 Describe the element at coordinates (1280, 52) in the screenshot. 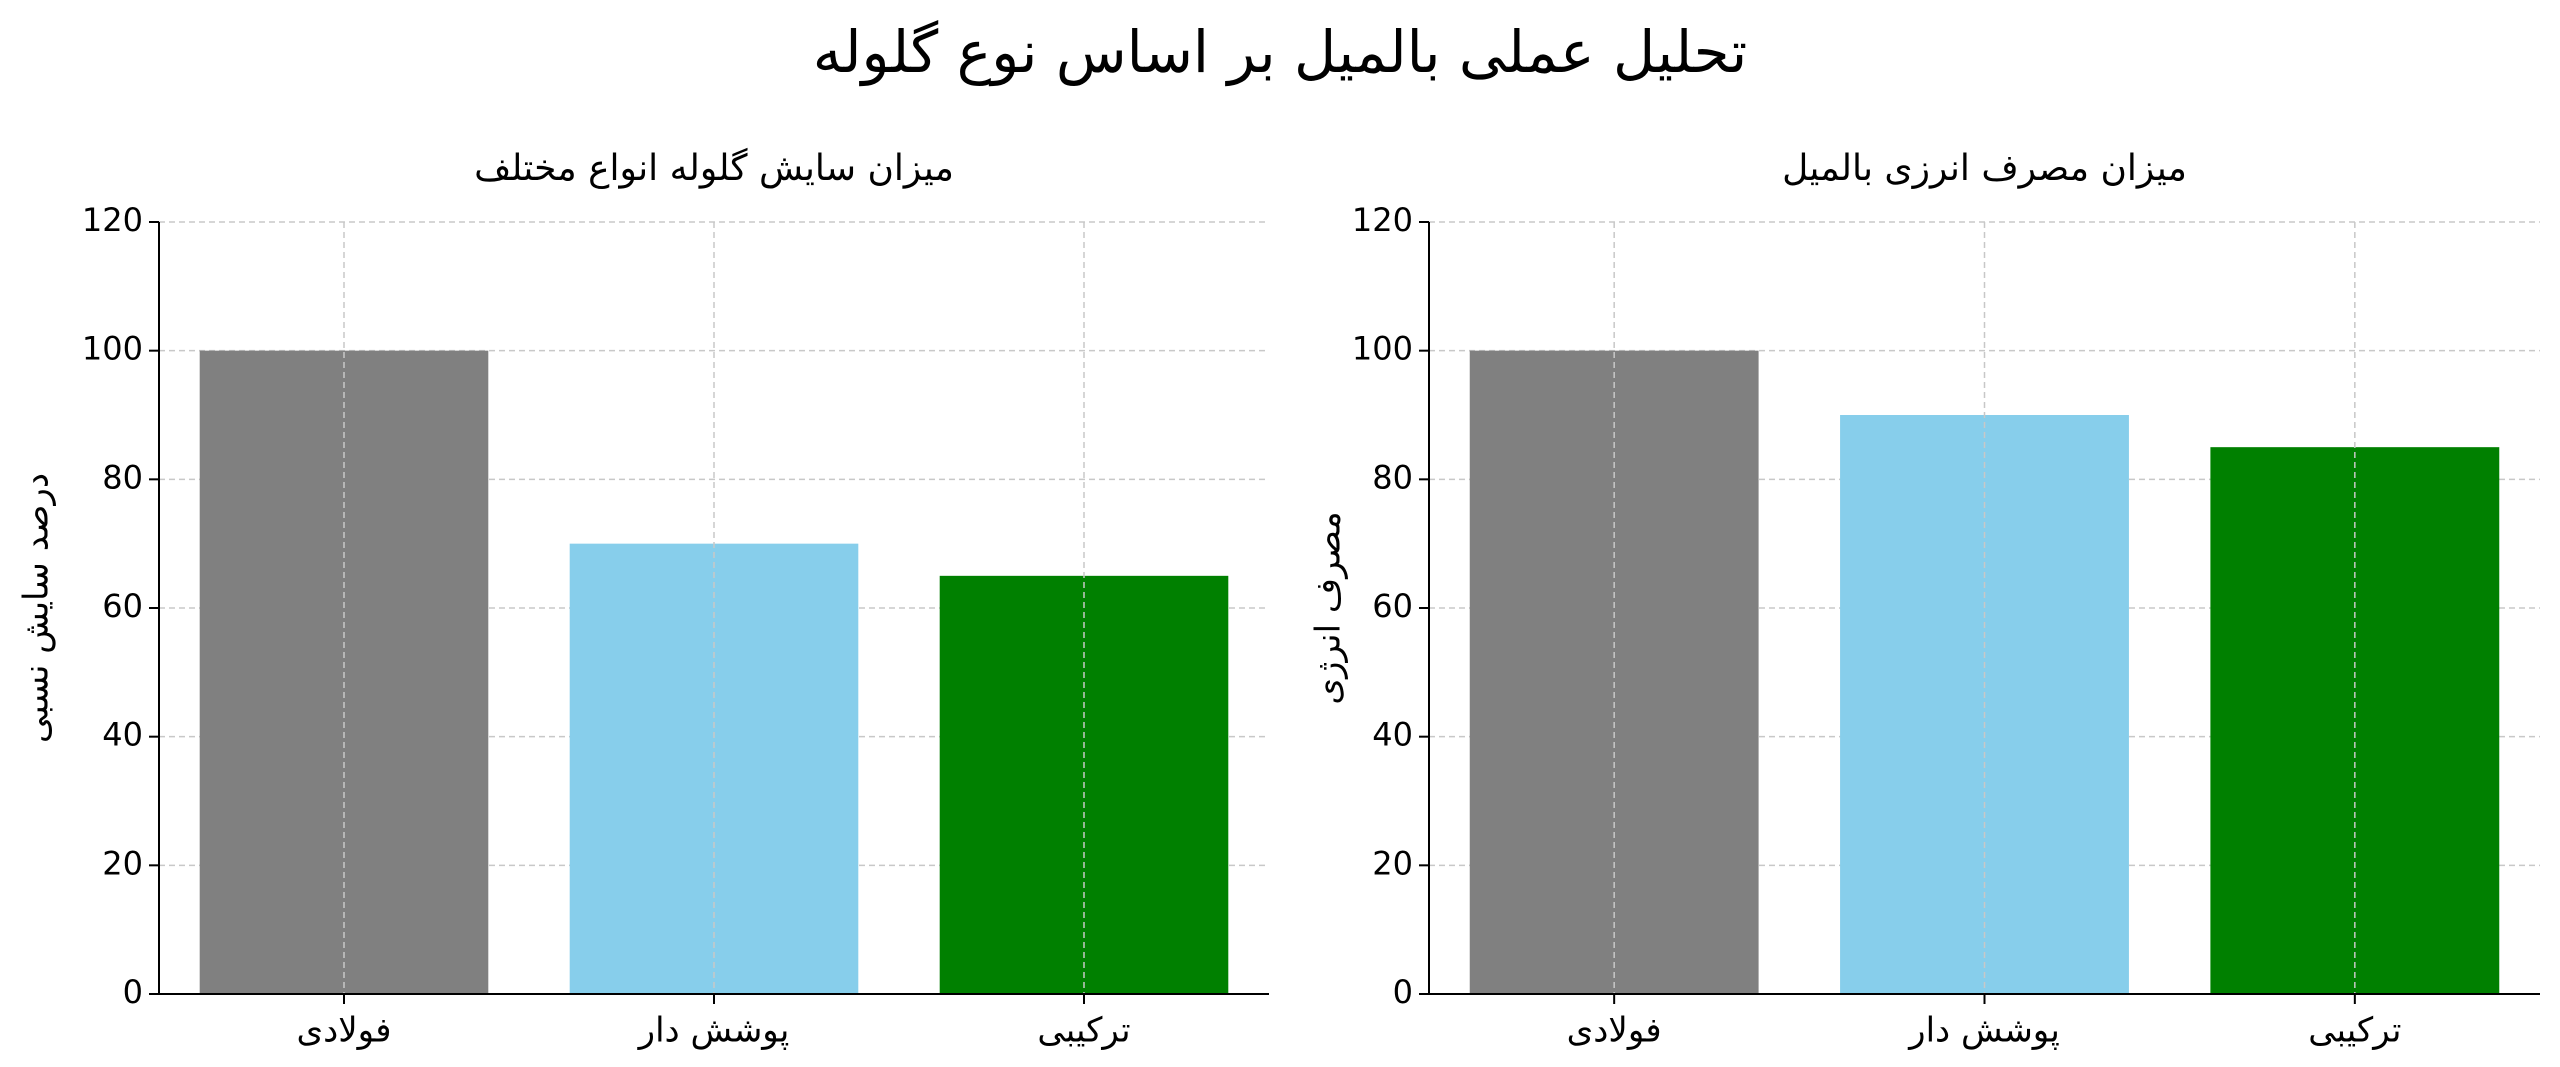

I see `figure-title: تحلیل عملی بالمیل بر اساس نوع گلوله` at that location.